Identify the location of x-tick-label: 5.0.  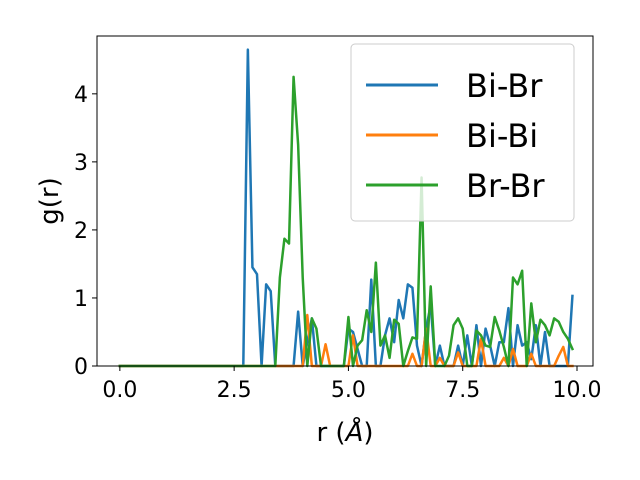
(348, 390).